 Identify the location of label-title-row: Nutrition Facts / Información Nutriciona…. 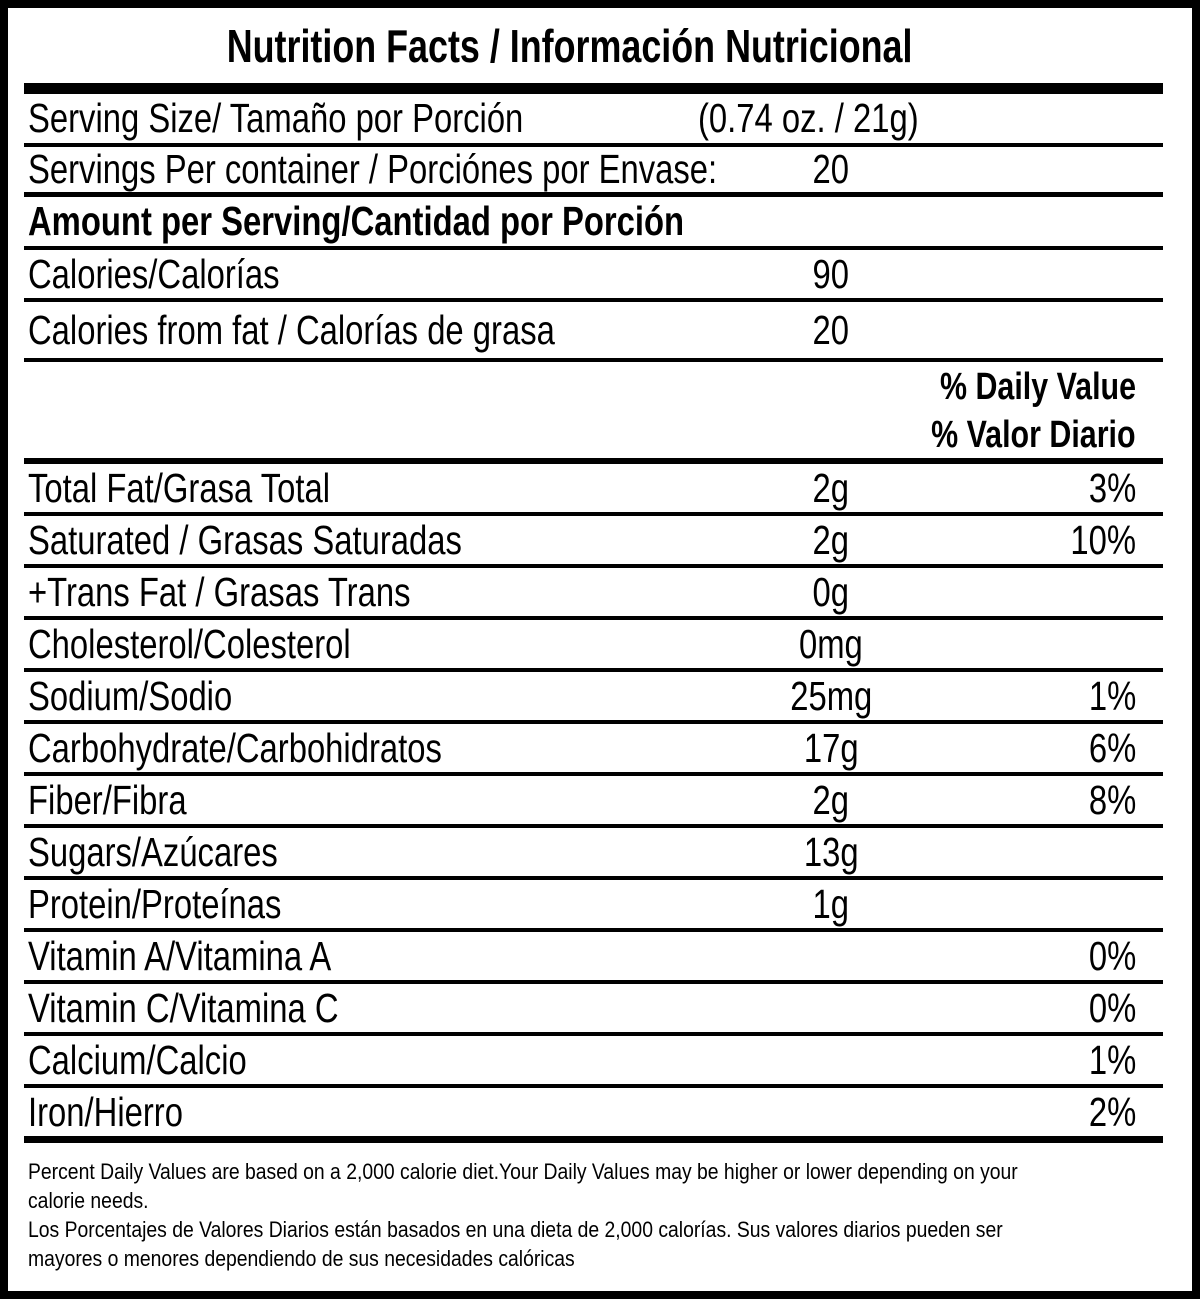
(600, 45).